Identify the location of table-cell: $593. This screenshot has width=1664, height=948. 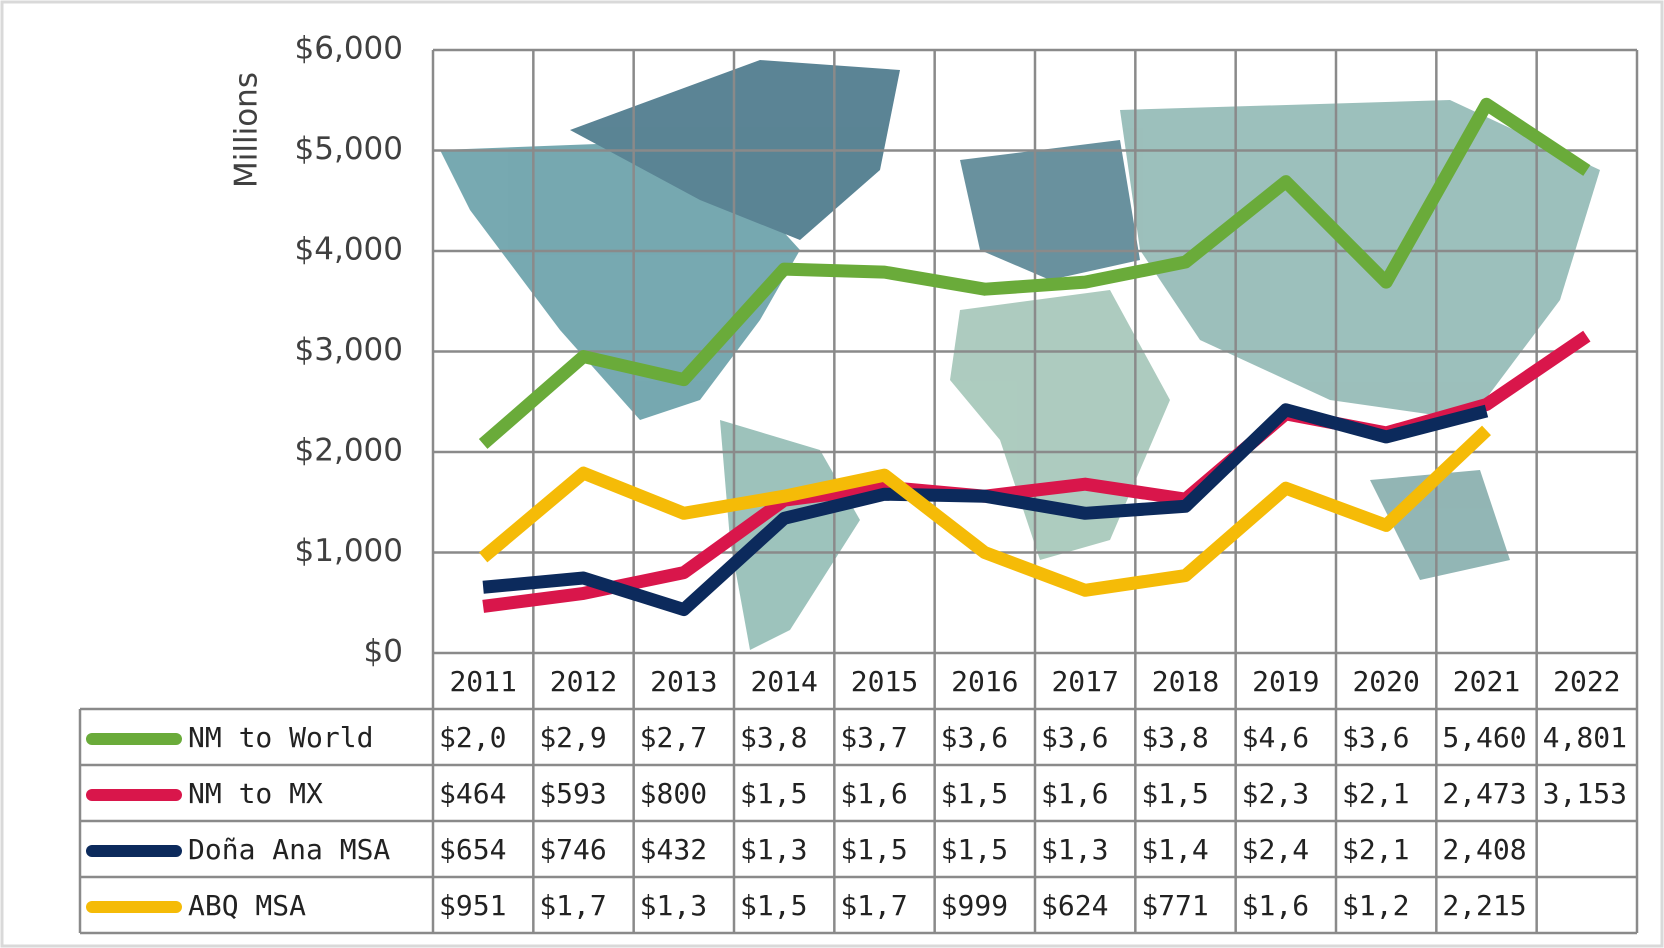
(572, 793).